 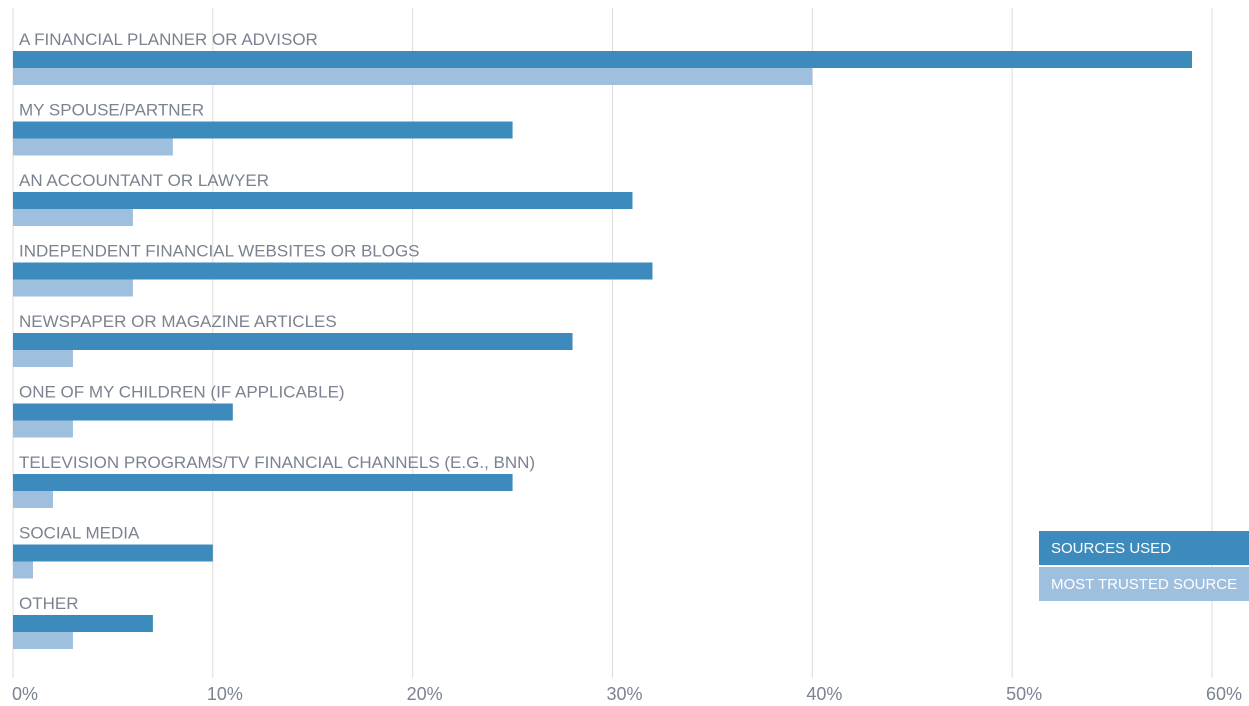 I want to click on category-label: A FINANCIAL PLANNER OR ADVISOR, so click(x=168, y=39).